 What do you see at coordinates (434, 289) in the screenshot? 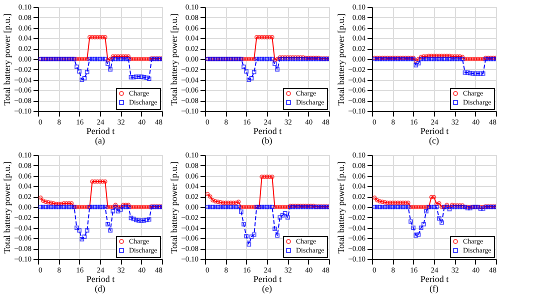
I see `text: (f)` at bounding box center [434, 289].